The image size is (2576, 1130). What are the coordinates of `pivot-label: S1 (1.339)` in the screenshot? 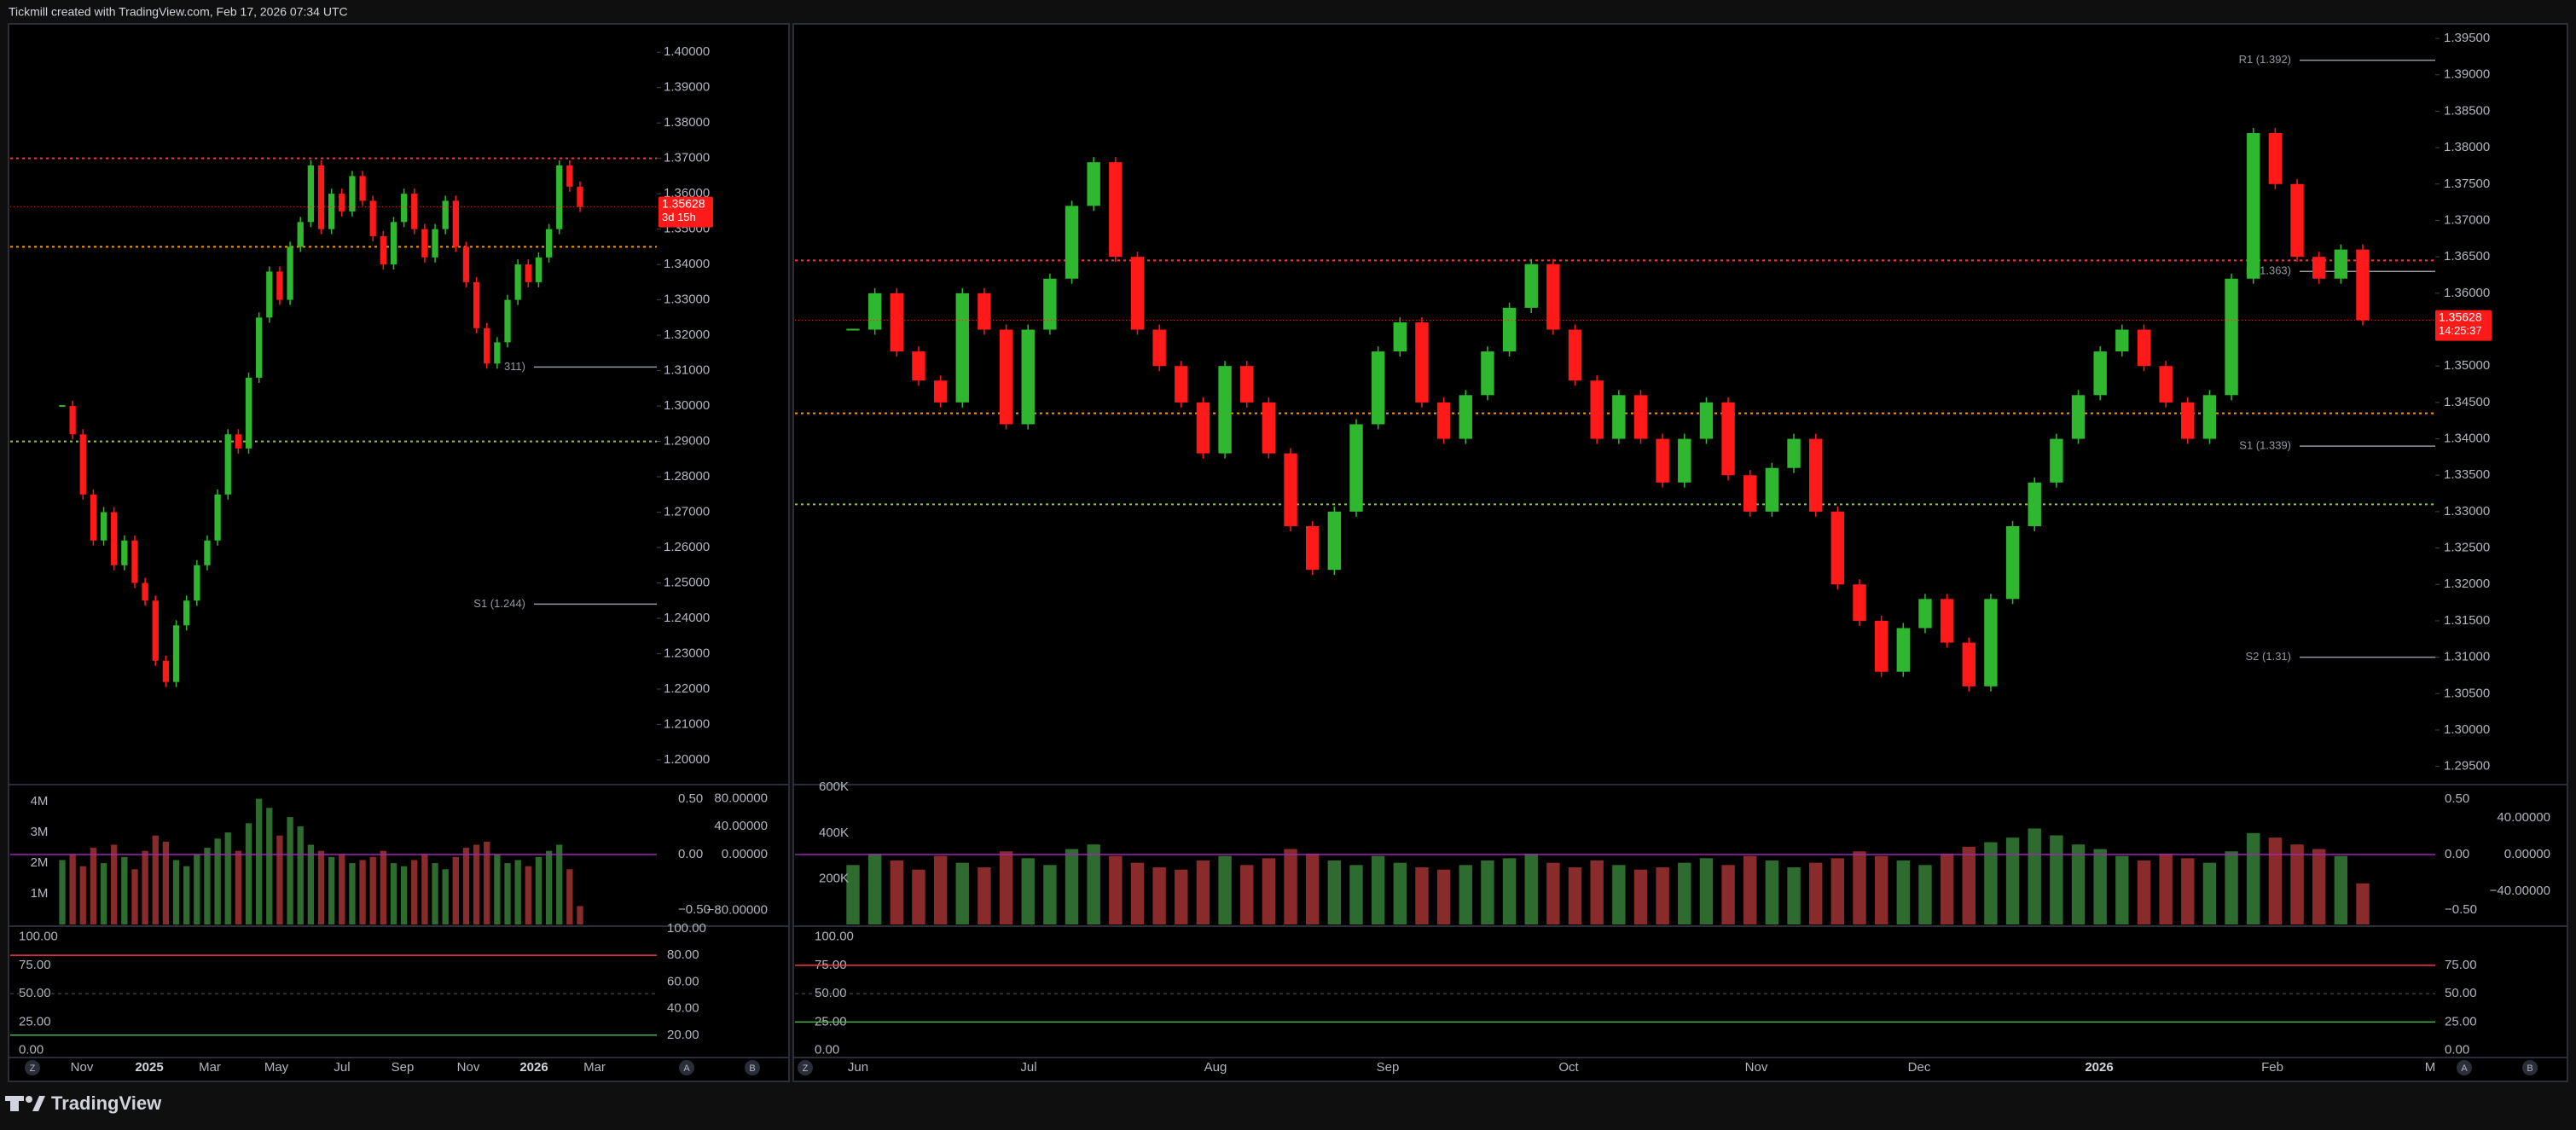 It's located at (2265, 445).